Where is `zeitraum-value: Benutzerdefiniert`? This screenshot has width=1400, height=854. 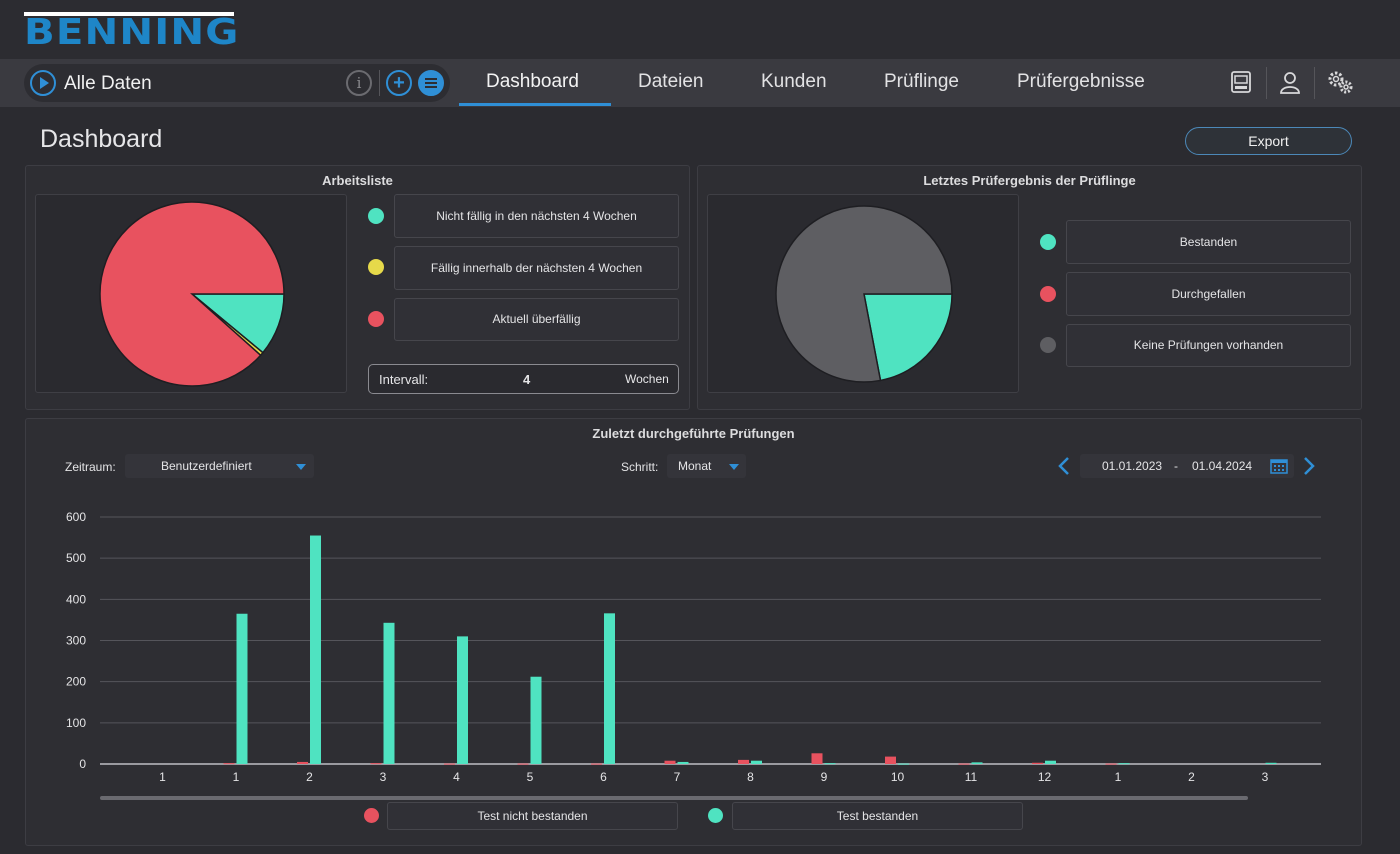
zeitraum-value: Benutzerdefiniert is located at coordinates (206, 466).